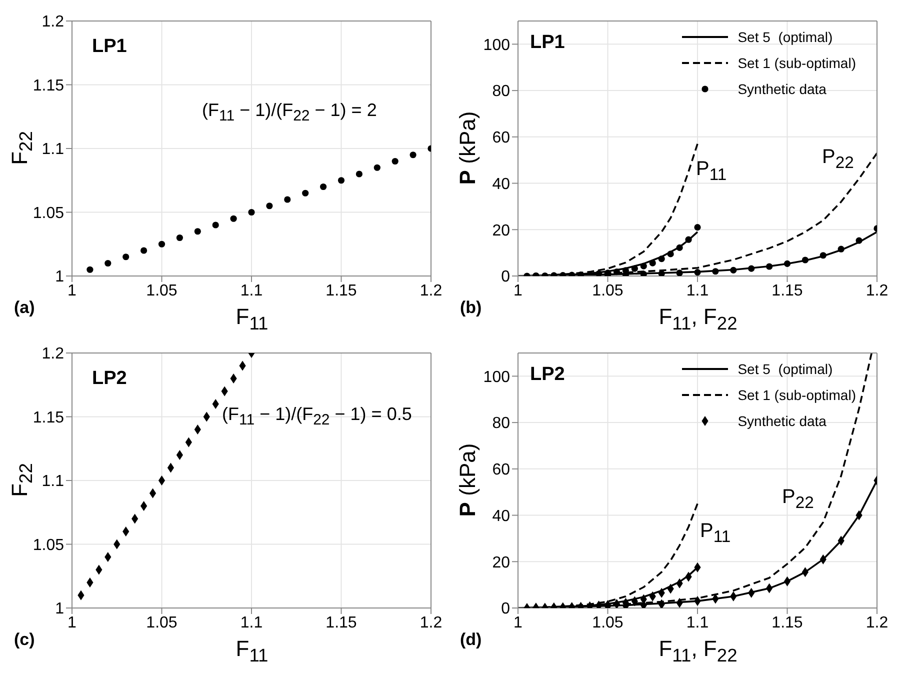  I want to click on text: (a), so click(24, 307).